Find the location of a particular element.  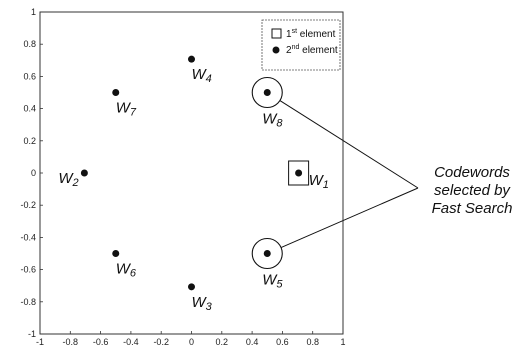

legend-second-element-label: 2nd element is located at coordinates (312, 50).